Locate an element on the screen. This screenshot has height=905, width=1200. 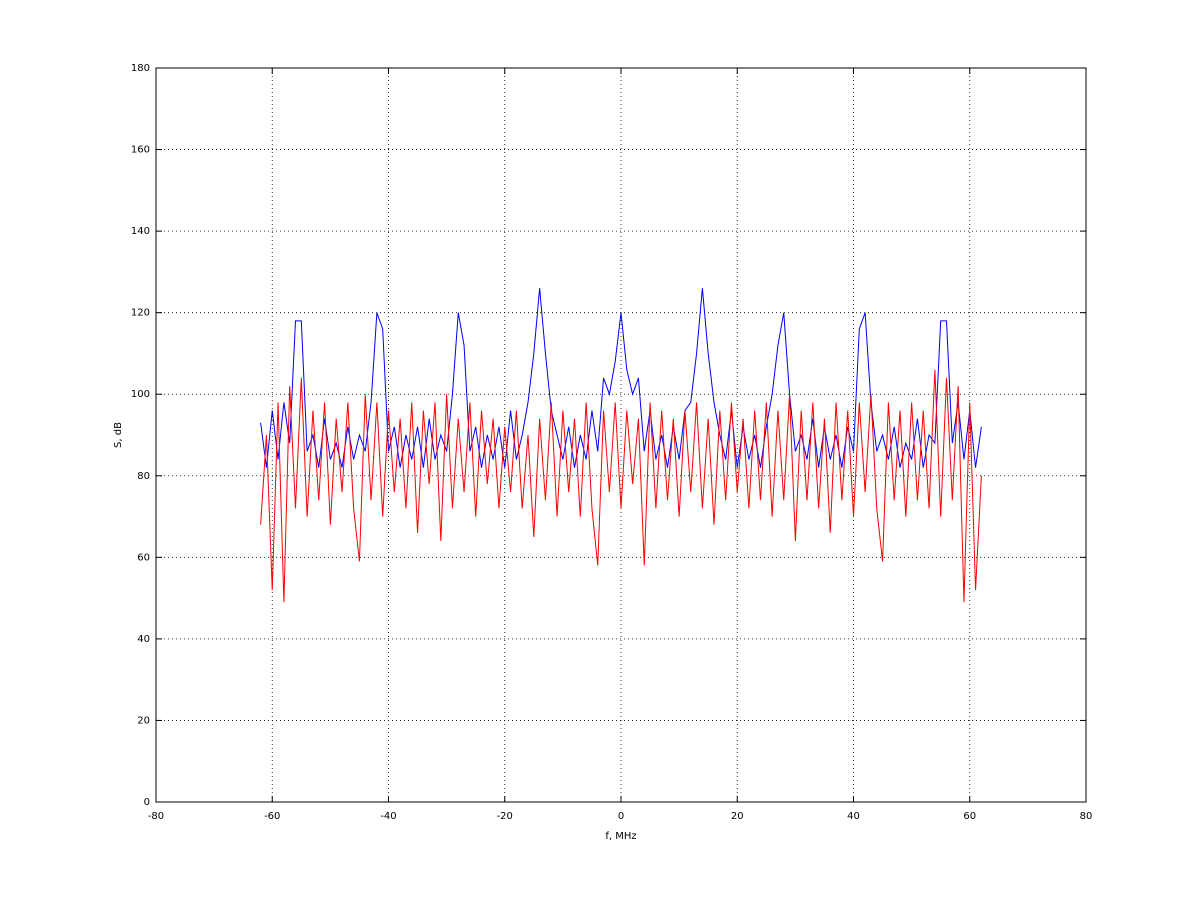
x-tick-label: 40 is located at coordinates (853, 816).